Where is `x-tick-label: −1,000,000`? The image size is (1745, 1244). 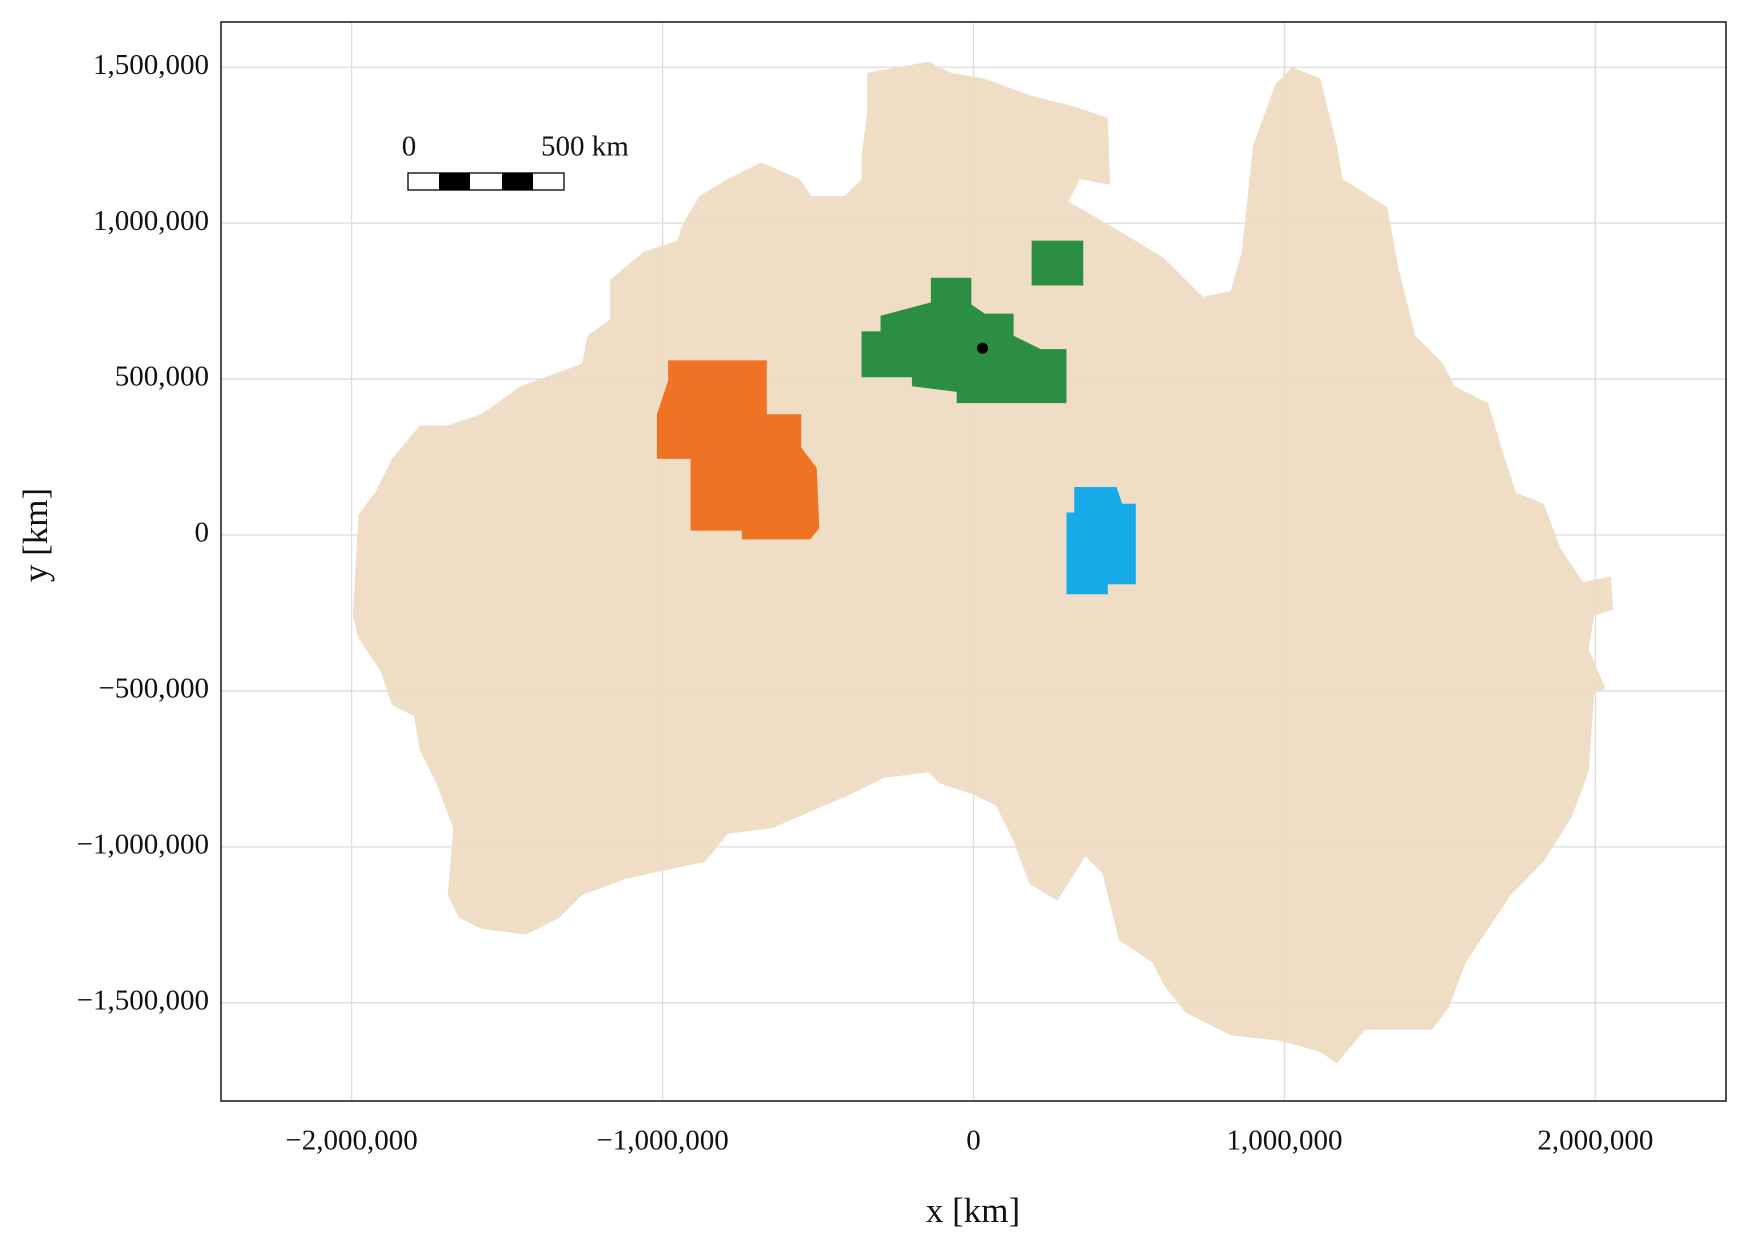 x-tick-label: −1,000,000 is located at coordinates (662, 1141).